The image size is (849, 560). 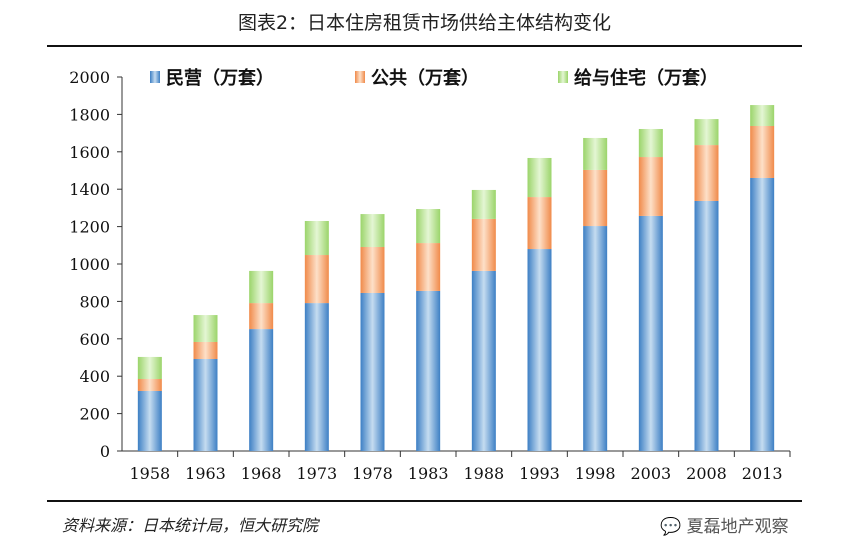 I want to click on x-tick-label: 1978, so click(x=372, y=473).